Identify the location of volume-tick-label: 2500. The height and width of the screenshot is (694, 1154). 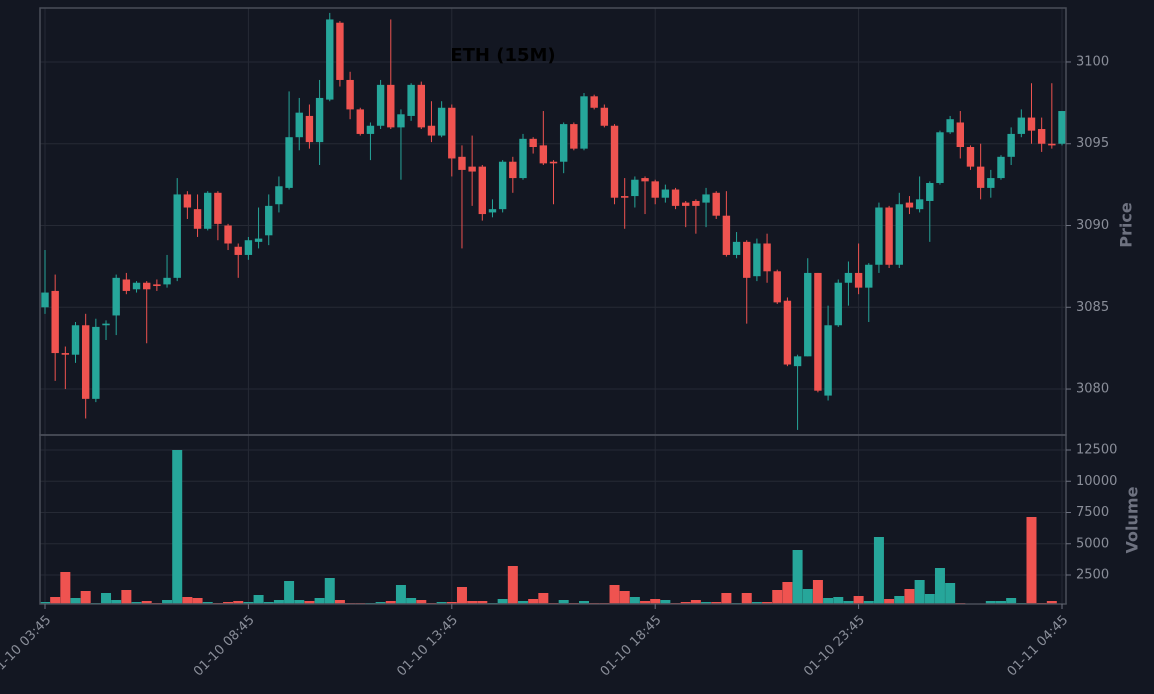
(1092, 575).